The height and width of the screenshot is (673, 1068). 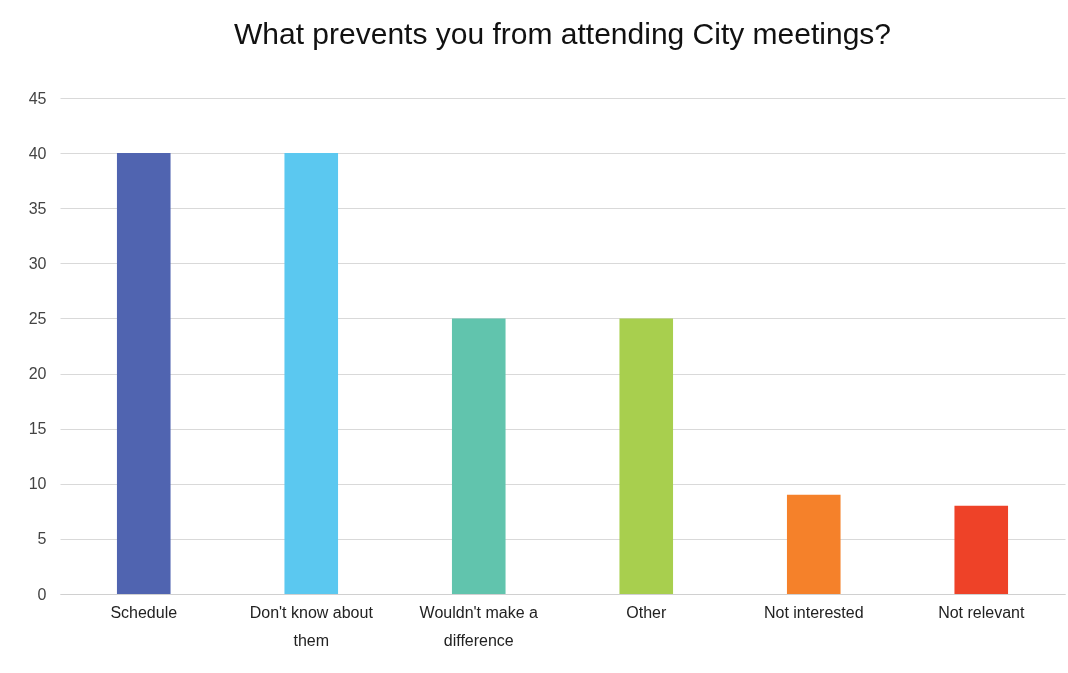 I want to click on y-tick-label: 40, so click(x=37, y=153).